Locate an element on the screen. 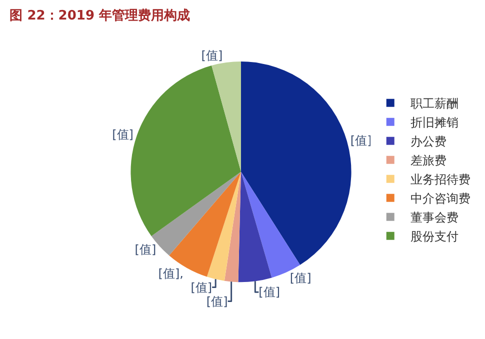 The width and height of the screenshot is (485, 339). legend-label: 股份支付 is located at coordinates (434, 237).